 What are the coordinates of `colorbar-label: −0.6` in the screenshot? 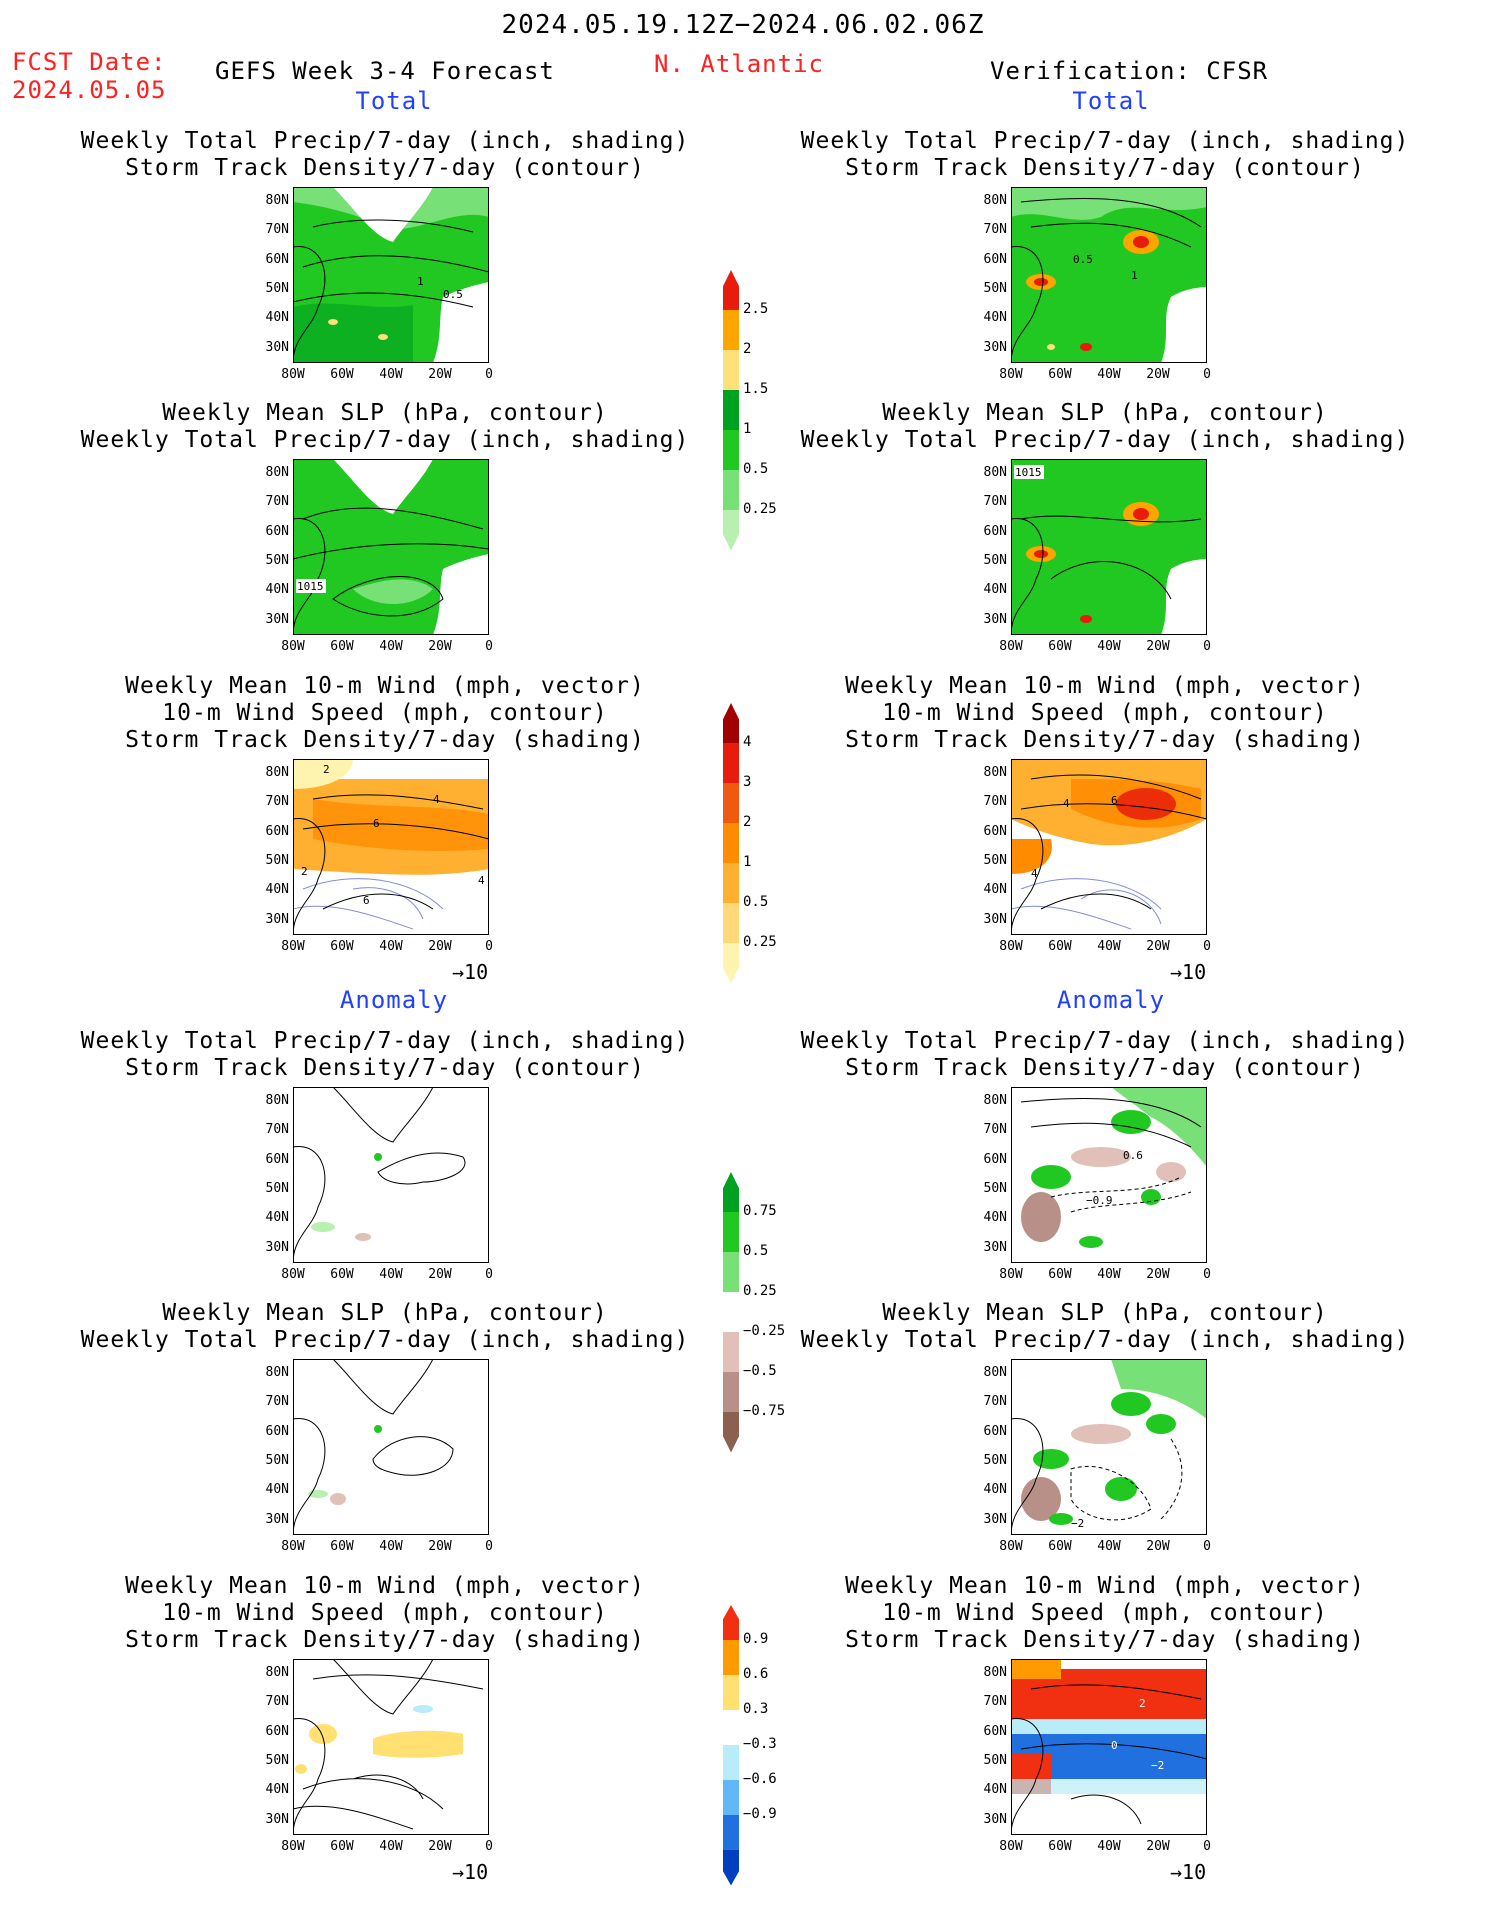 It's located at (760, 1779).